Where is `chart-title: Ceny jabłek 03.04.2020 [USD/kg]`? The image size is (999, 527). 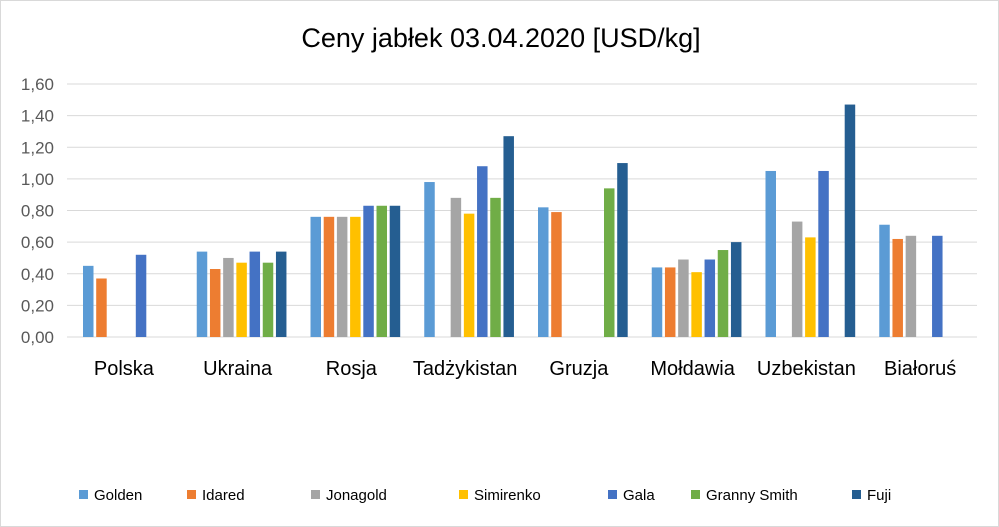
chart-title: Ceny jabłek 03.04.2020 [USD/kg] is located at coordinates (500, 38).